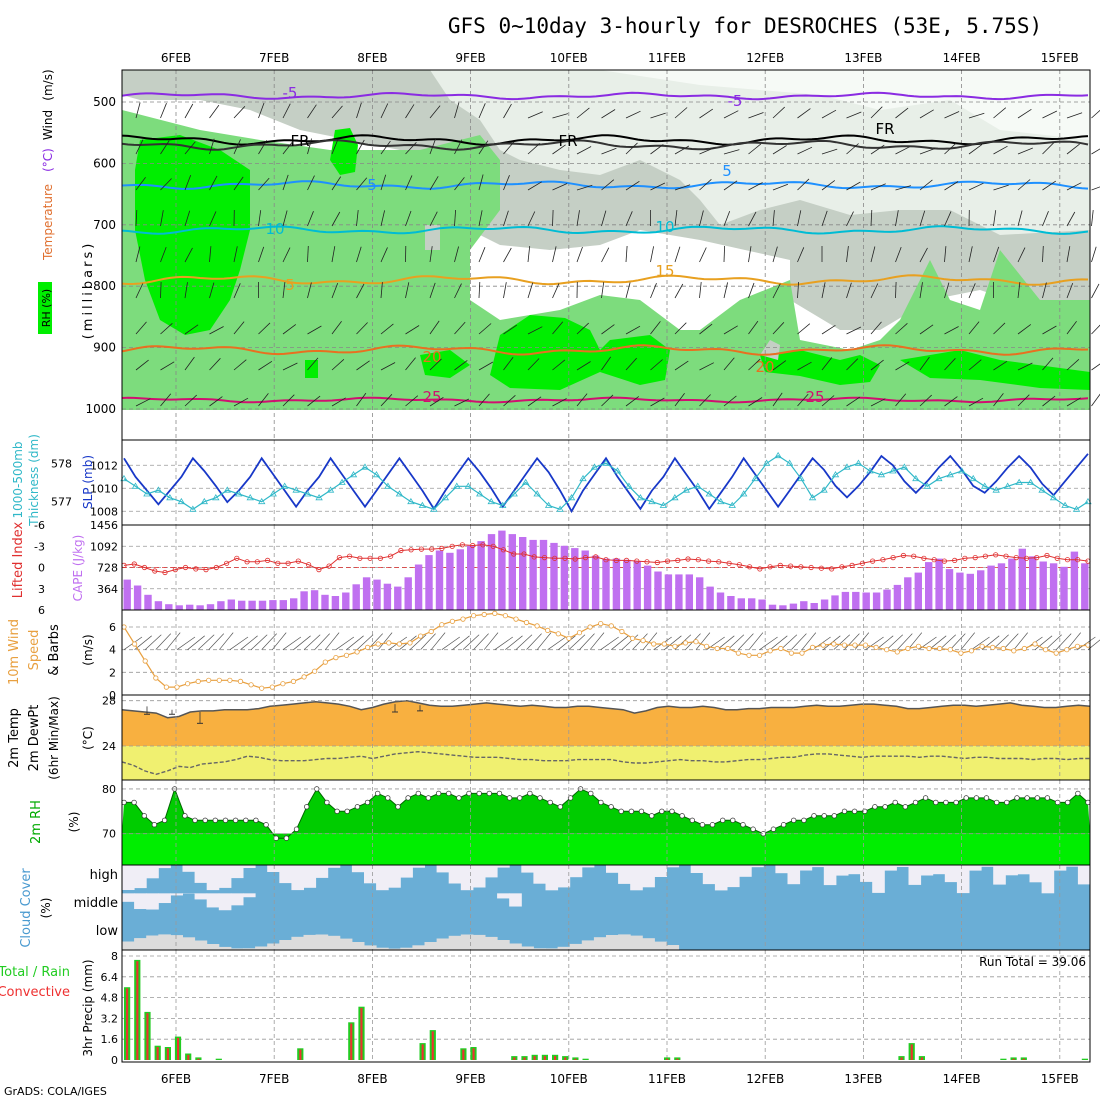 The width and height of the screenshot is (1100, 1100). Describe the element at coordinates (606, 709) in the screenshot. I see `temperature-line` at that location.